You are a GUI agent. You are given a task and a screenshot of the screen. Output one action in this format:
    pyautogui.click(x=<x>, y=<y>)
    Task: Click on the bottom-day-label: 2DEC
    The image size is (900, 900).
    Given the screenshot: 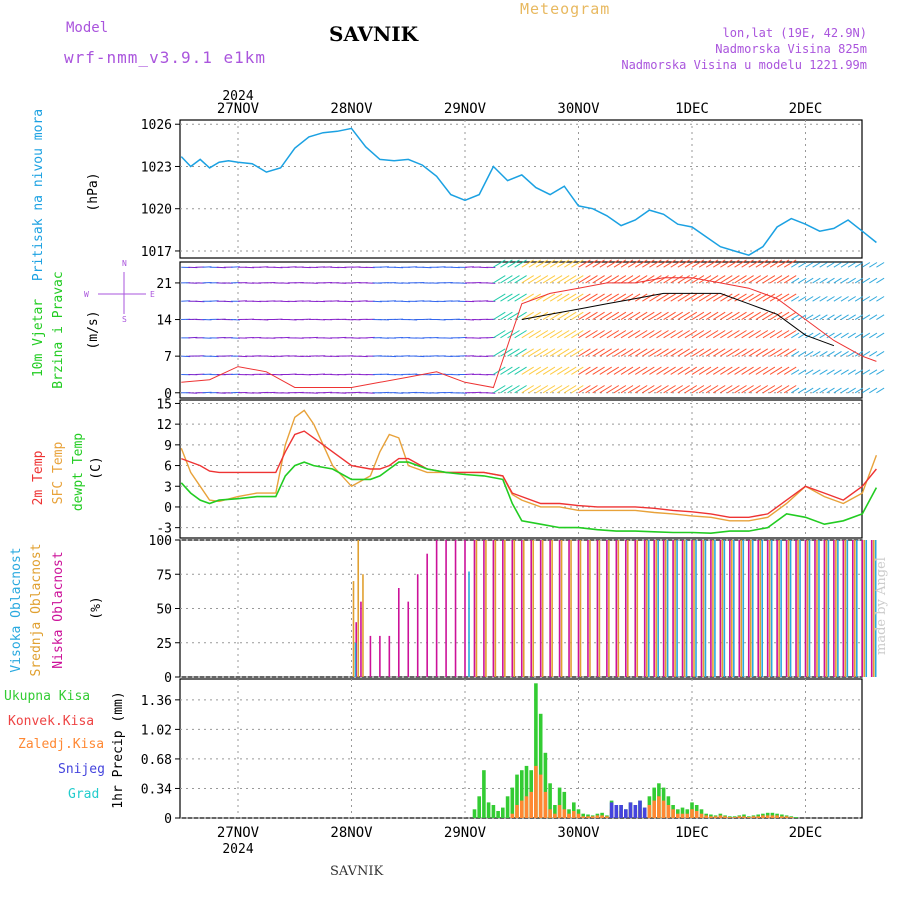 What is the action you would take?
    pyautogui.click(x=806, y=833)
    